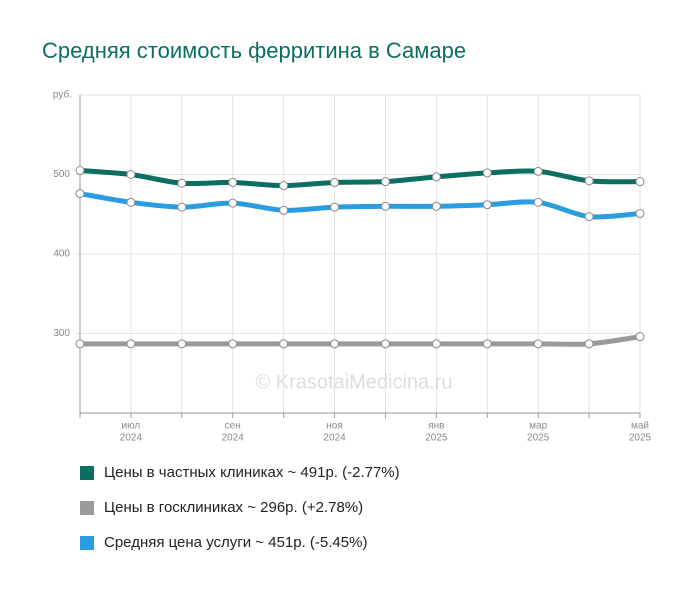  What do you see at coordinates (233, 507) in the screenshot?
I see `legend-label: Цены в госклиниках ~ 296р. (+2.78%)` at bounding box center [233, 507].